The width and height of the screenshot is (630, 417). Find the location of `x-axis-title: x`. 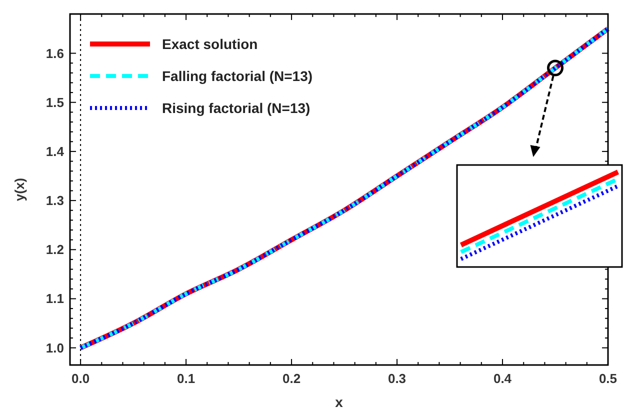

x-axis-title: x is located at coordinates (339, 402).